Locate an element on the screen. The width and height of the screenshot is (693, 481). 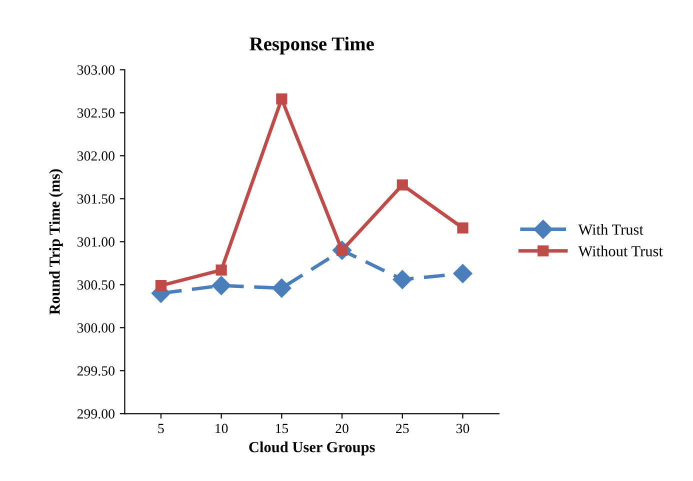
x-tick-label: 30 is located at coordinates (463, 429).